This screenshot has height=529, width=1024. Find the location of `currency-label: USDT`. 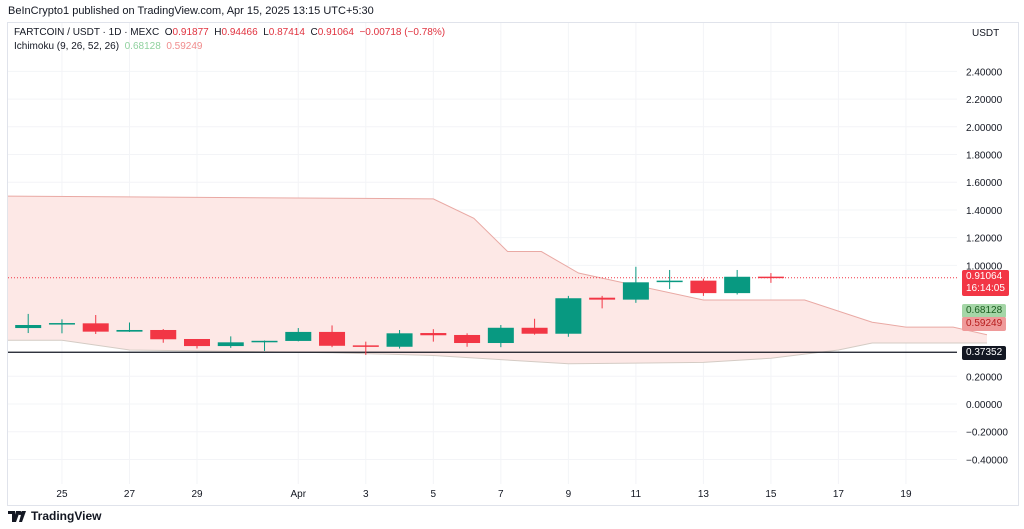

currency-label: USDT is located at coordinates (986, 33).